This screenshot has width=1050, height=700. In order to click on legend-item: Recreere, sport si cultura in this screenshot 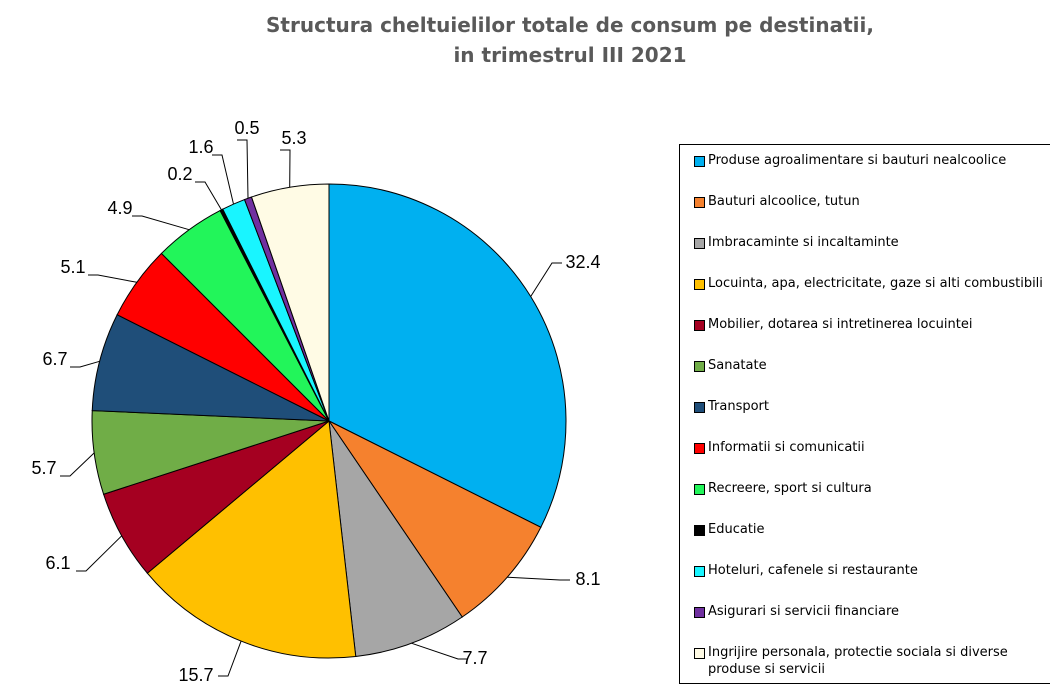, I will do `click(872, 489)`.